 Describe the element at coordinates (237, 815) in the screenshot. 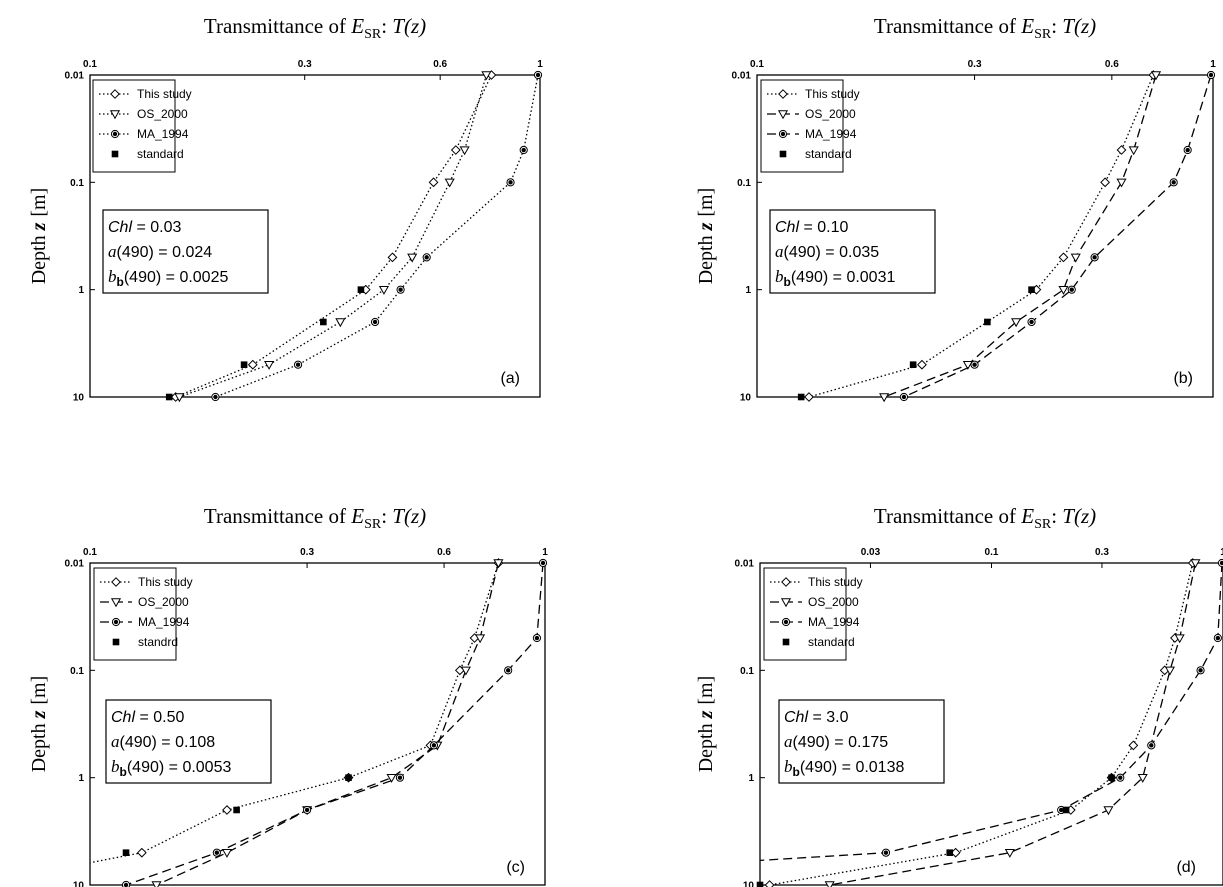

I see `series-standrd` at that location.